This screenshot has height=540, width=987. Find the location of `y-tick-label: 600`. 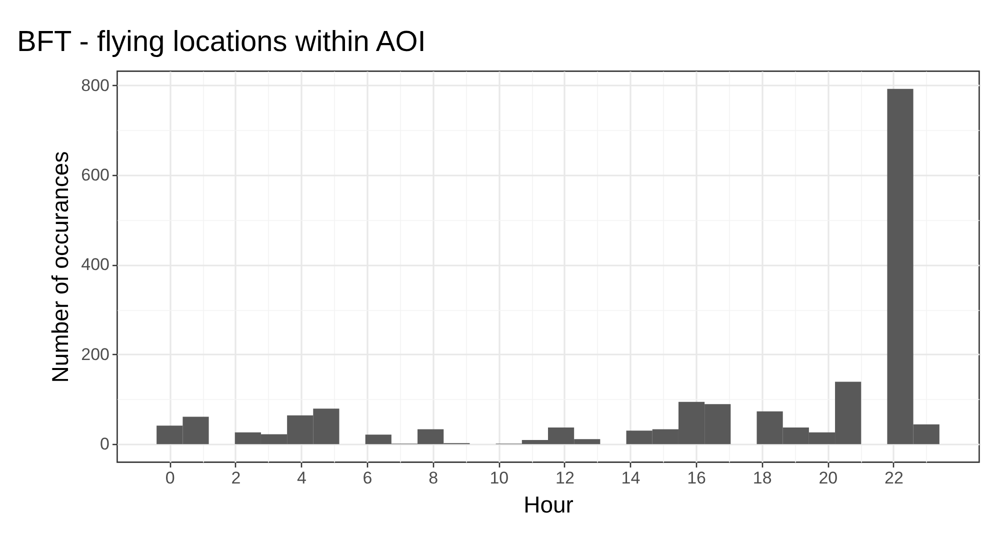

y-tick-label: 600 is located at coordinates (95, 175).